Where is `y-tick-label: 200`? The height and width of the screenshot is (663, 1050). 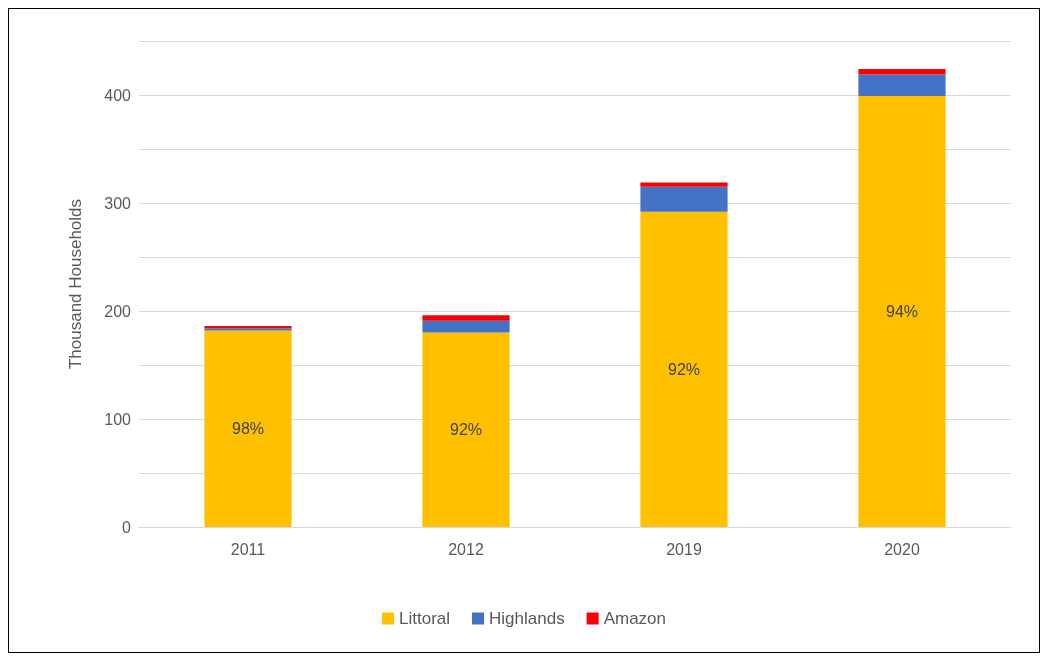
y-tick-label: 200 is located at coordinates (118, 311).